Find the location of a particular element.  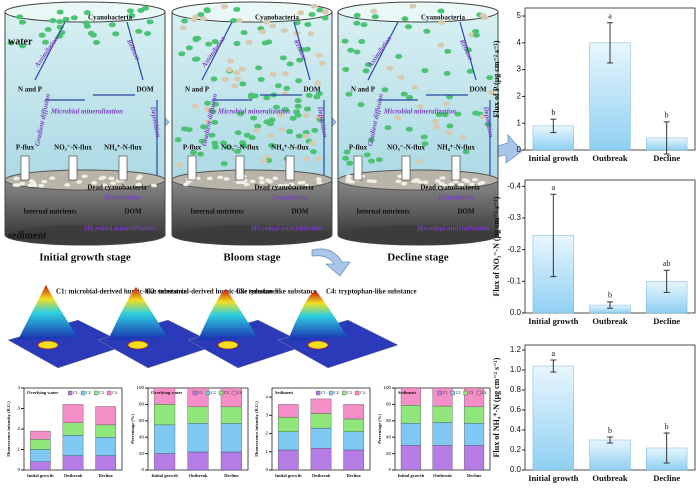

significance-letter: a is located at coordinates (554, 353).